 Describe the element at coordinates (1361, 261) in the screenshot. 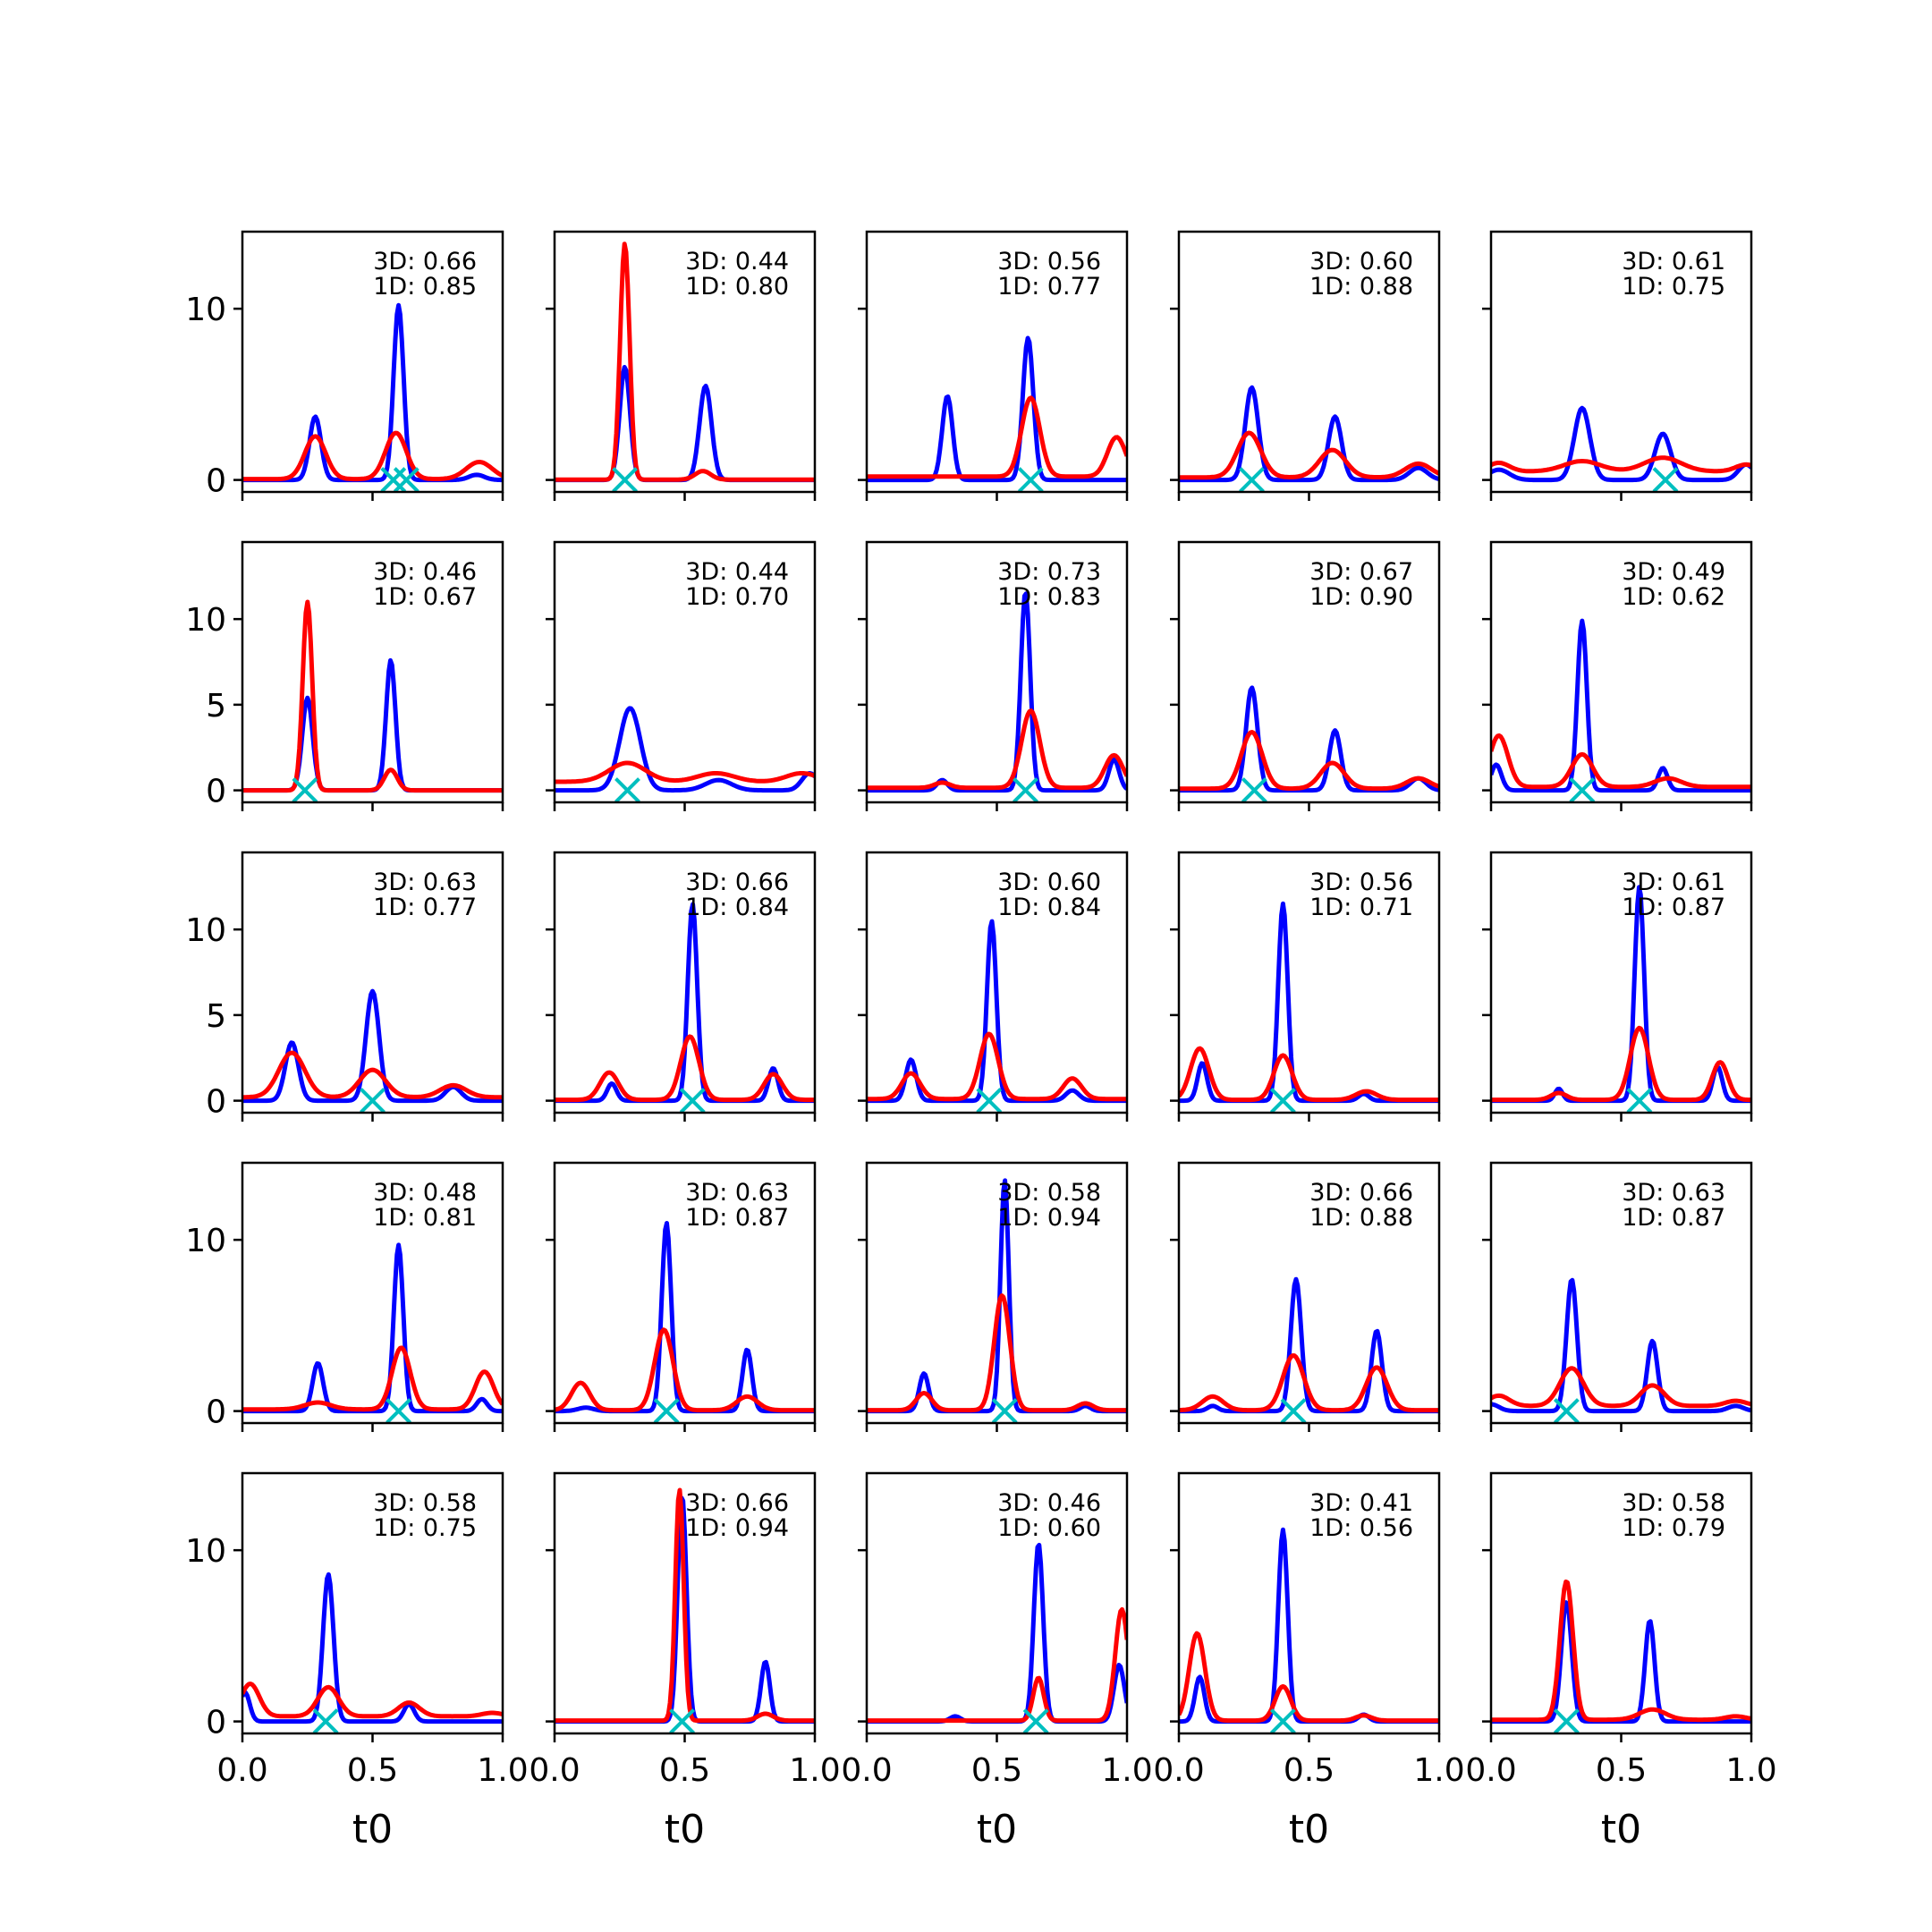

I see `annotation-3d: 3D: 0.60` at that location.